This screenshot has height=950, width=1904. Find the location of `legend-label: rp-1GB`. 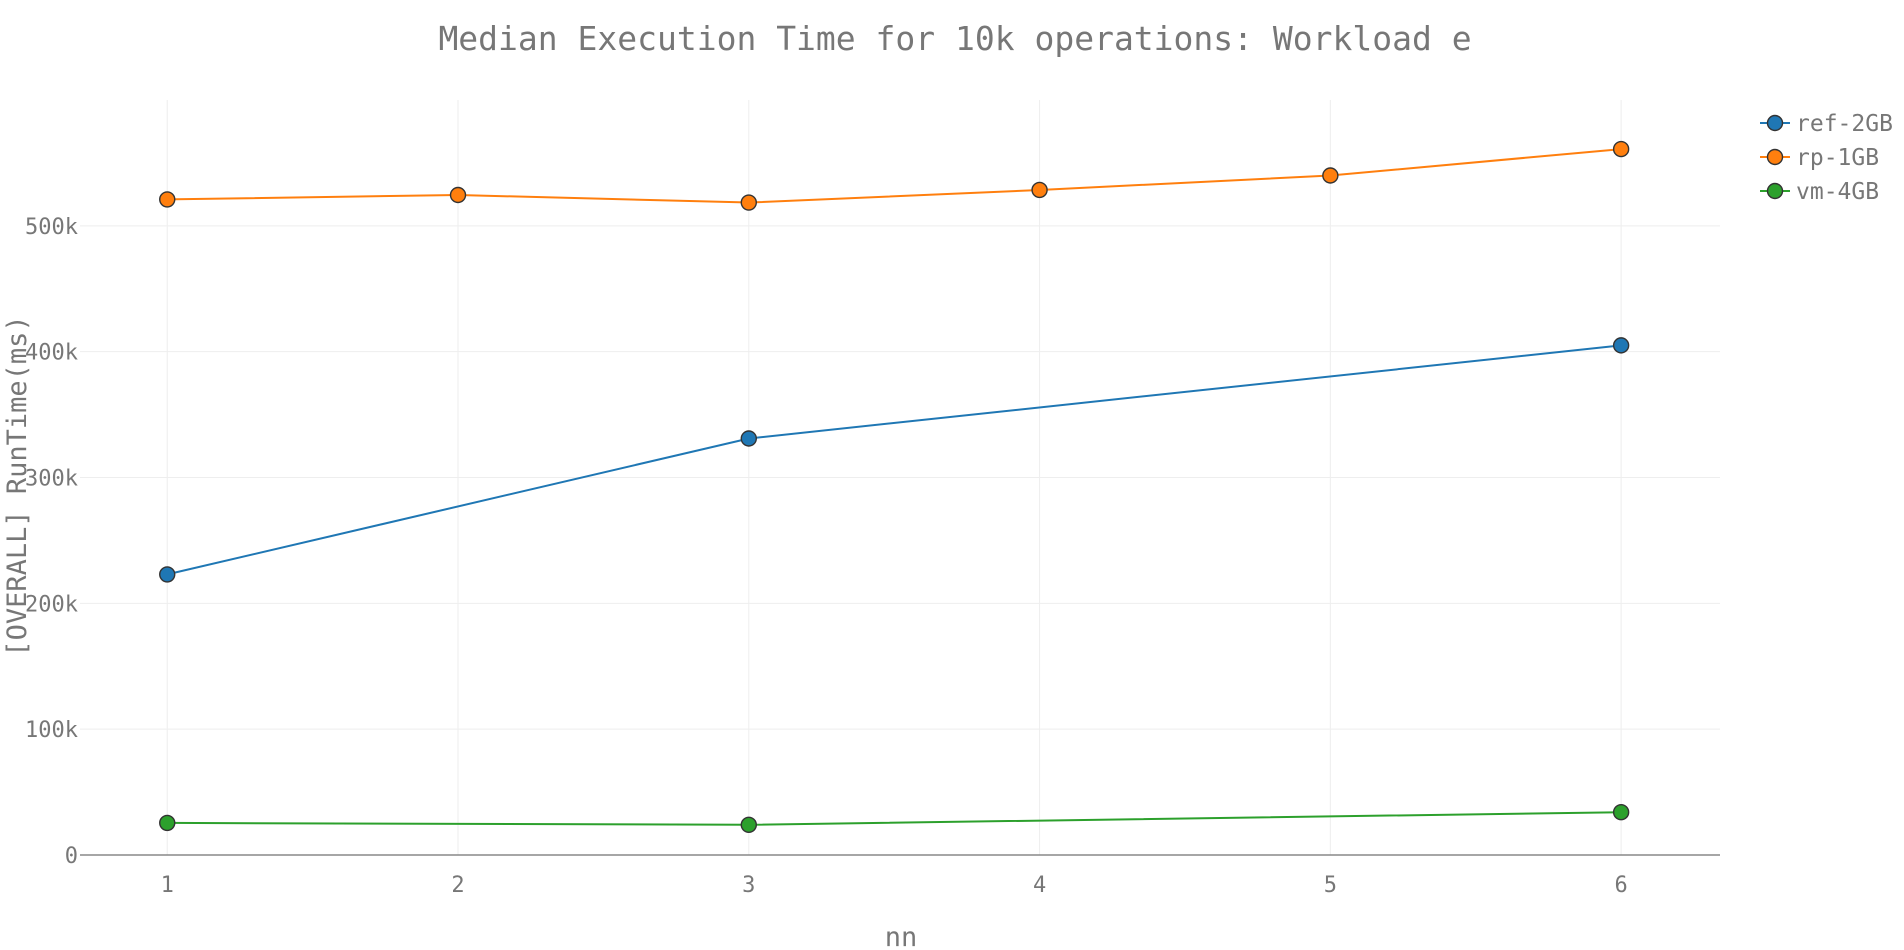

legend-label: rp-1GB is located at coordinates (1837, 158).